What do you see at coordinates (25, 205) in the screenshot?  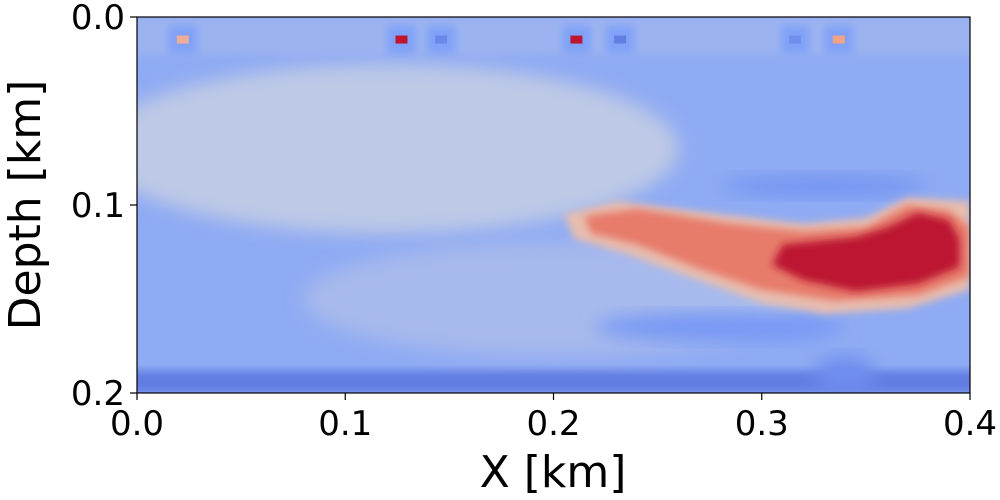 I see `y-axis-label: Depth [km]` at bounding box center [25, 205].